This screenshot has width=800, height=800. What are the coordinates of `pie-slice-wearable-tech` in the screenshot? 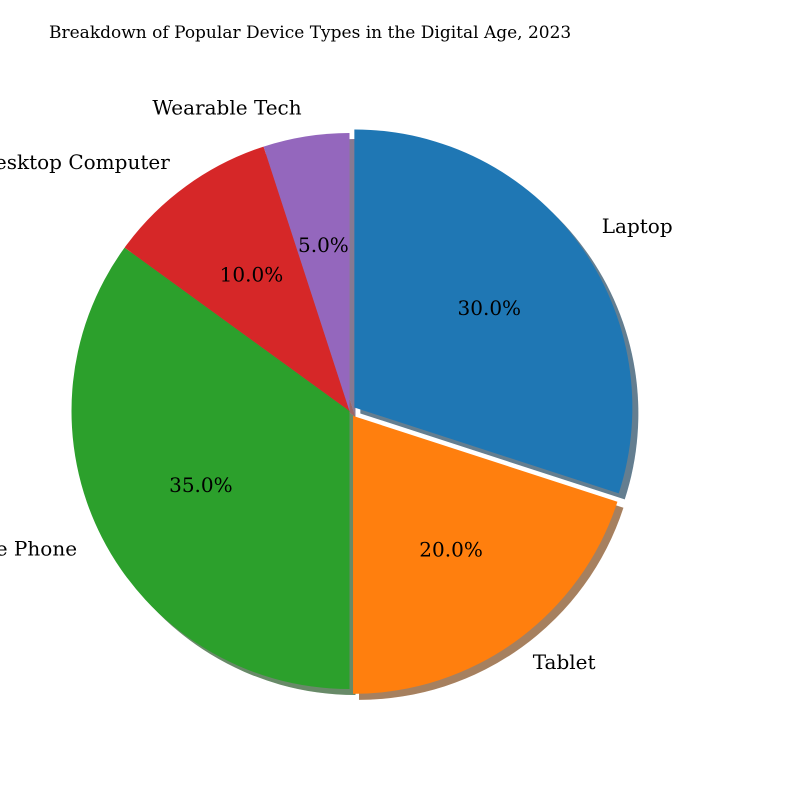 It's located at (306, 272).